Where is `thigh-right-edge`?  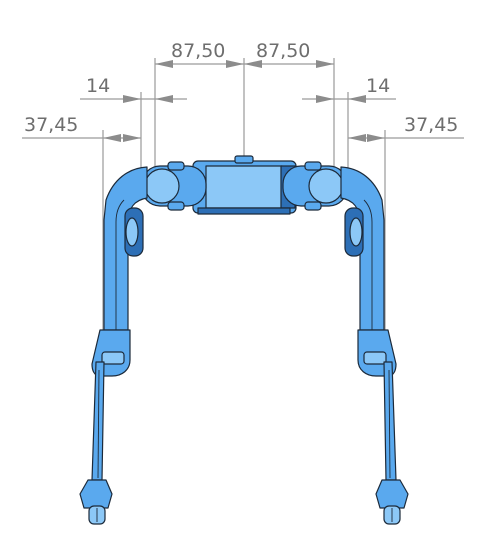
thigh-right-edge is located at coordinates (368, 264).